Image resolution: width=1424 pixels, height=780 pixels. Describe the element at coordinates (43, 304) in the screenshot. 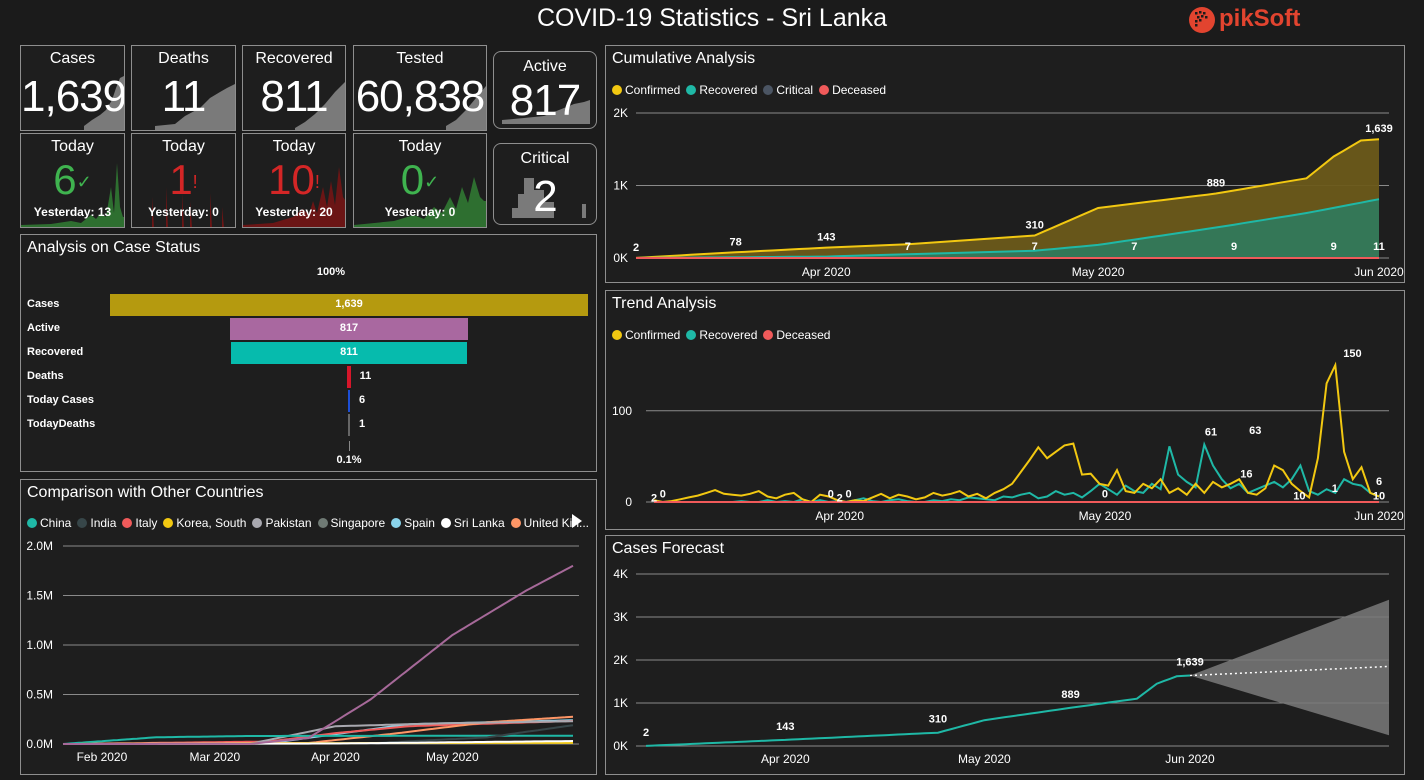

I see `funnel-label: Cases` at that location.